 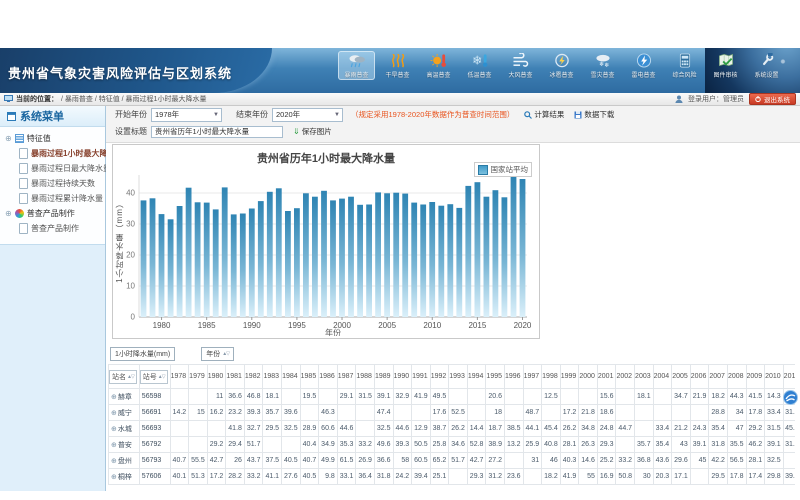 What do you see at coordinates (253, 476) in the screenshot?
I see `value-cell: 33.2` at bounding box center [253, 476].